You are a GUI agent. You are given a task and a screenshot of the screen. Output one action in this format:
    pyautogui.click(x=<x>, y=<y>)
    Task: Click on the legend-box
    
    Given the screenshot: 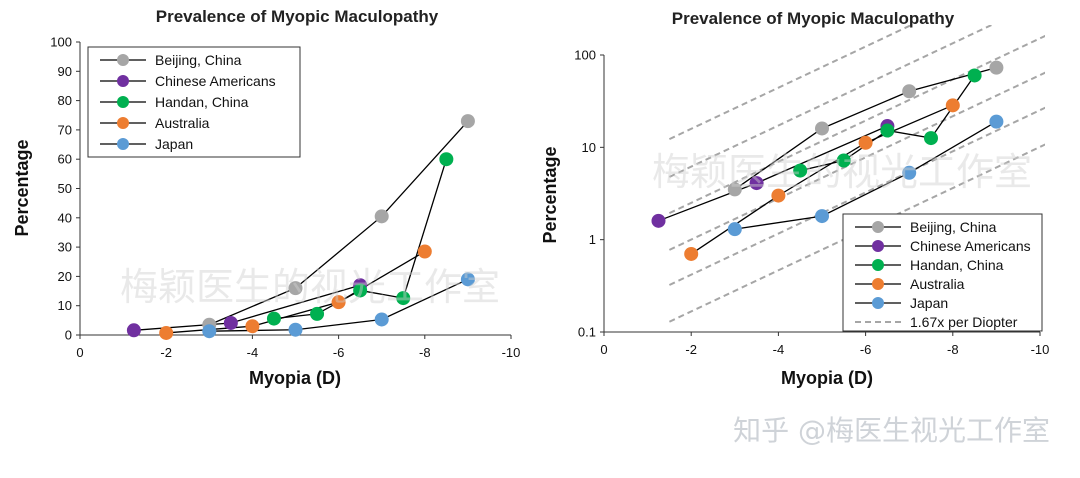 What is the action you would take?
    pyautogui.click(x=942, y=272)
    